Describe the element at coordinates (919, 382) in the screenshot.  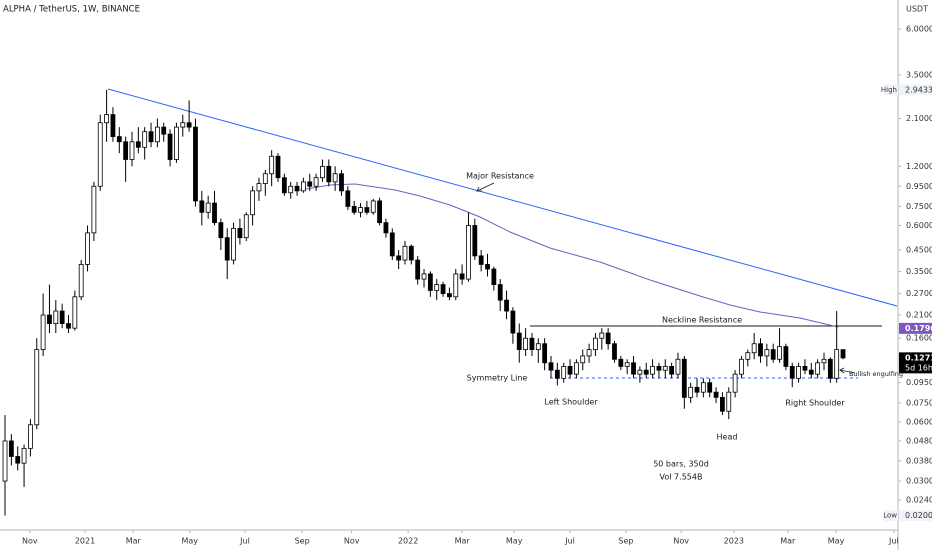
I see `y-tick-label: 0.0950` at that location.